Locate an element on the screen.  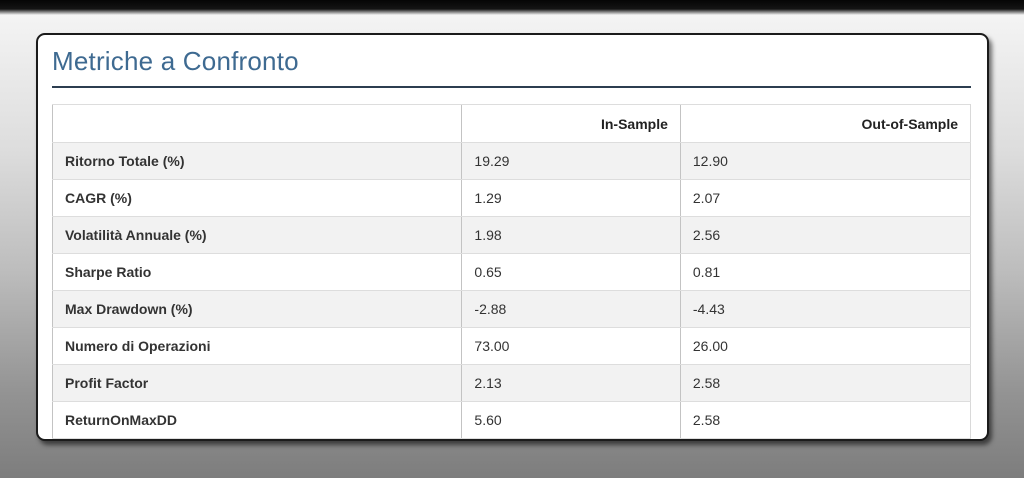
header-out-of-sample: Out-of-Sample is located at coordinates (825, 123).